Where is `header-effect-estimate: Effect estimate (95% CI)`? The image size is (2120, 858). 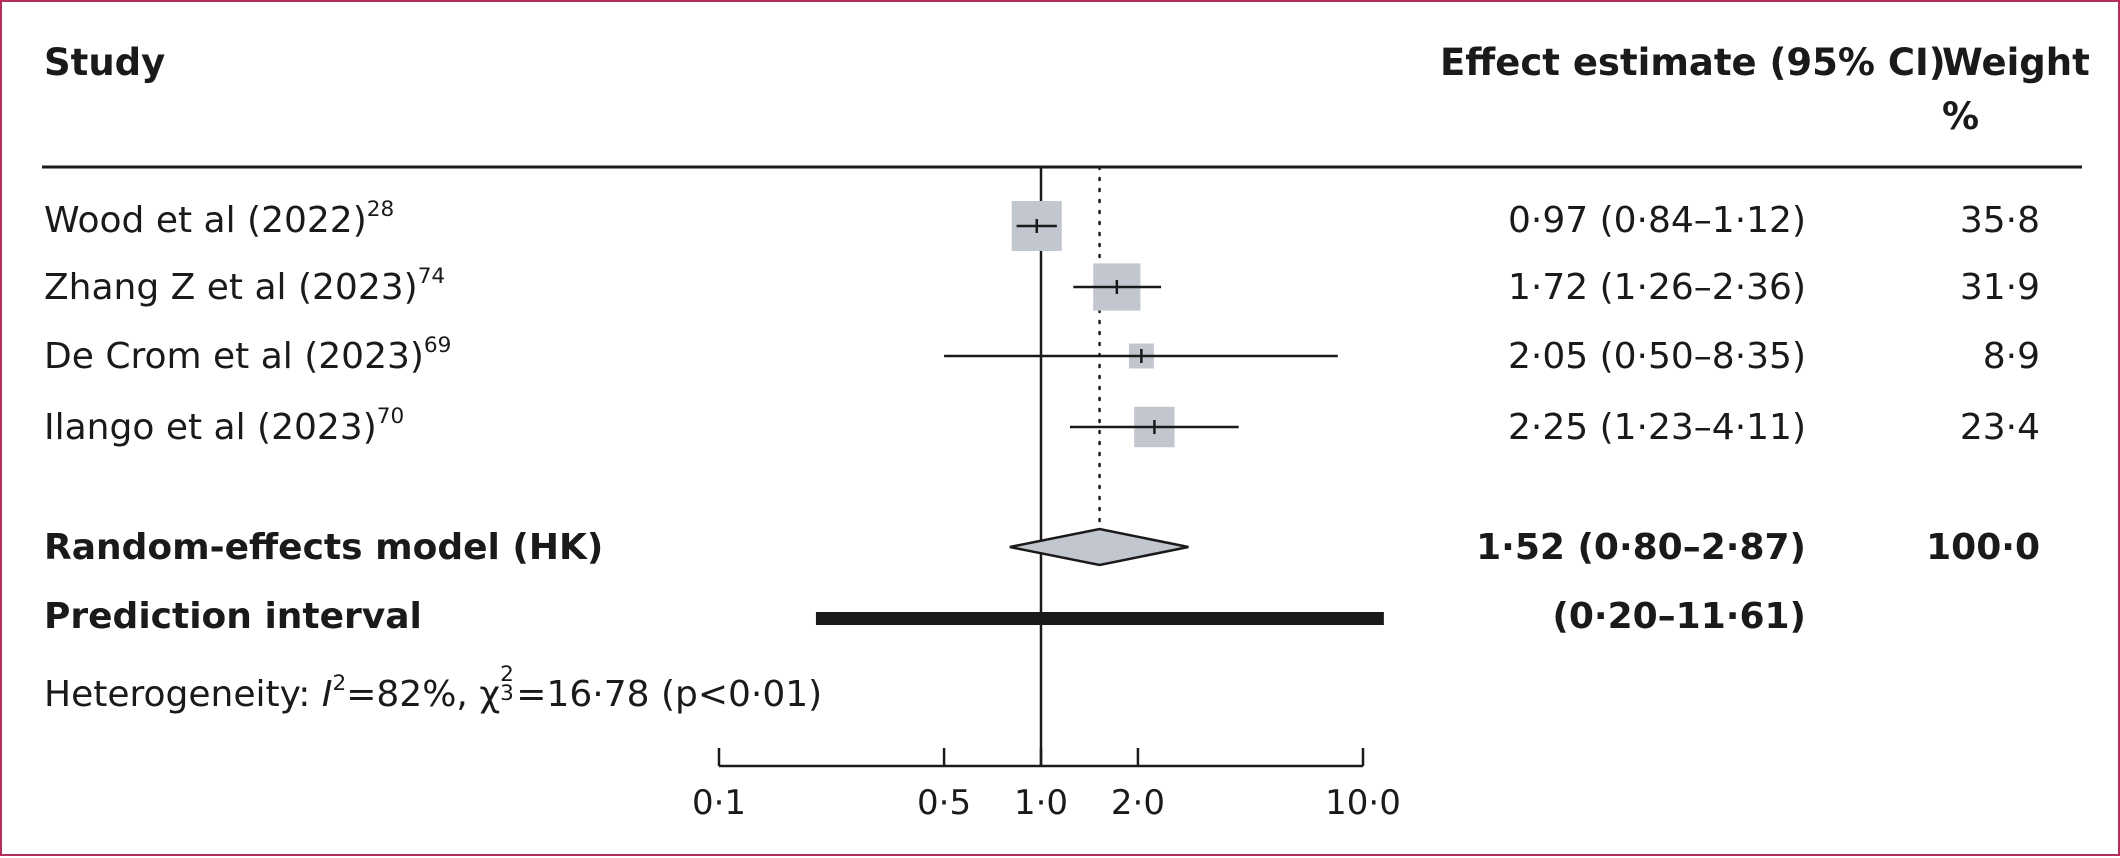
header-effect-estimate: Effect estimate (95% CI) is located at coordinates (1693, 62).